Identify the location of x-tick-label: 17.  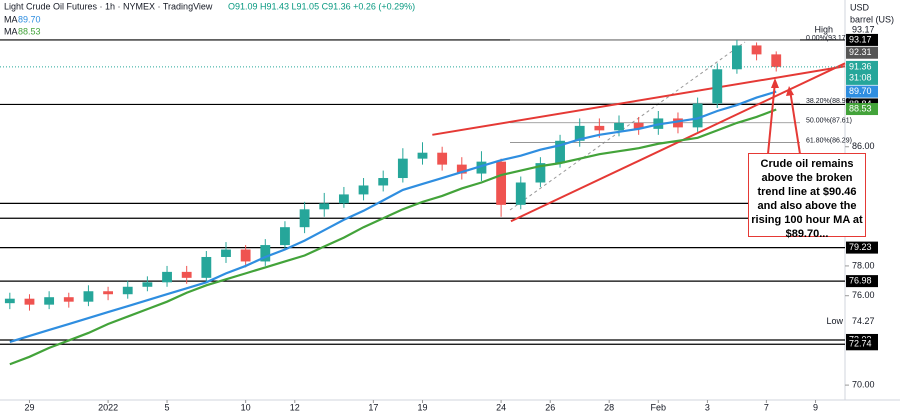
(373, 407).